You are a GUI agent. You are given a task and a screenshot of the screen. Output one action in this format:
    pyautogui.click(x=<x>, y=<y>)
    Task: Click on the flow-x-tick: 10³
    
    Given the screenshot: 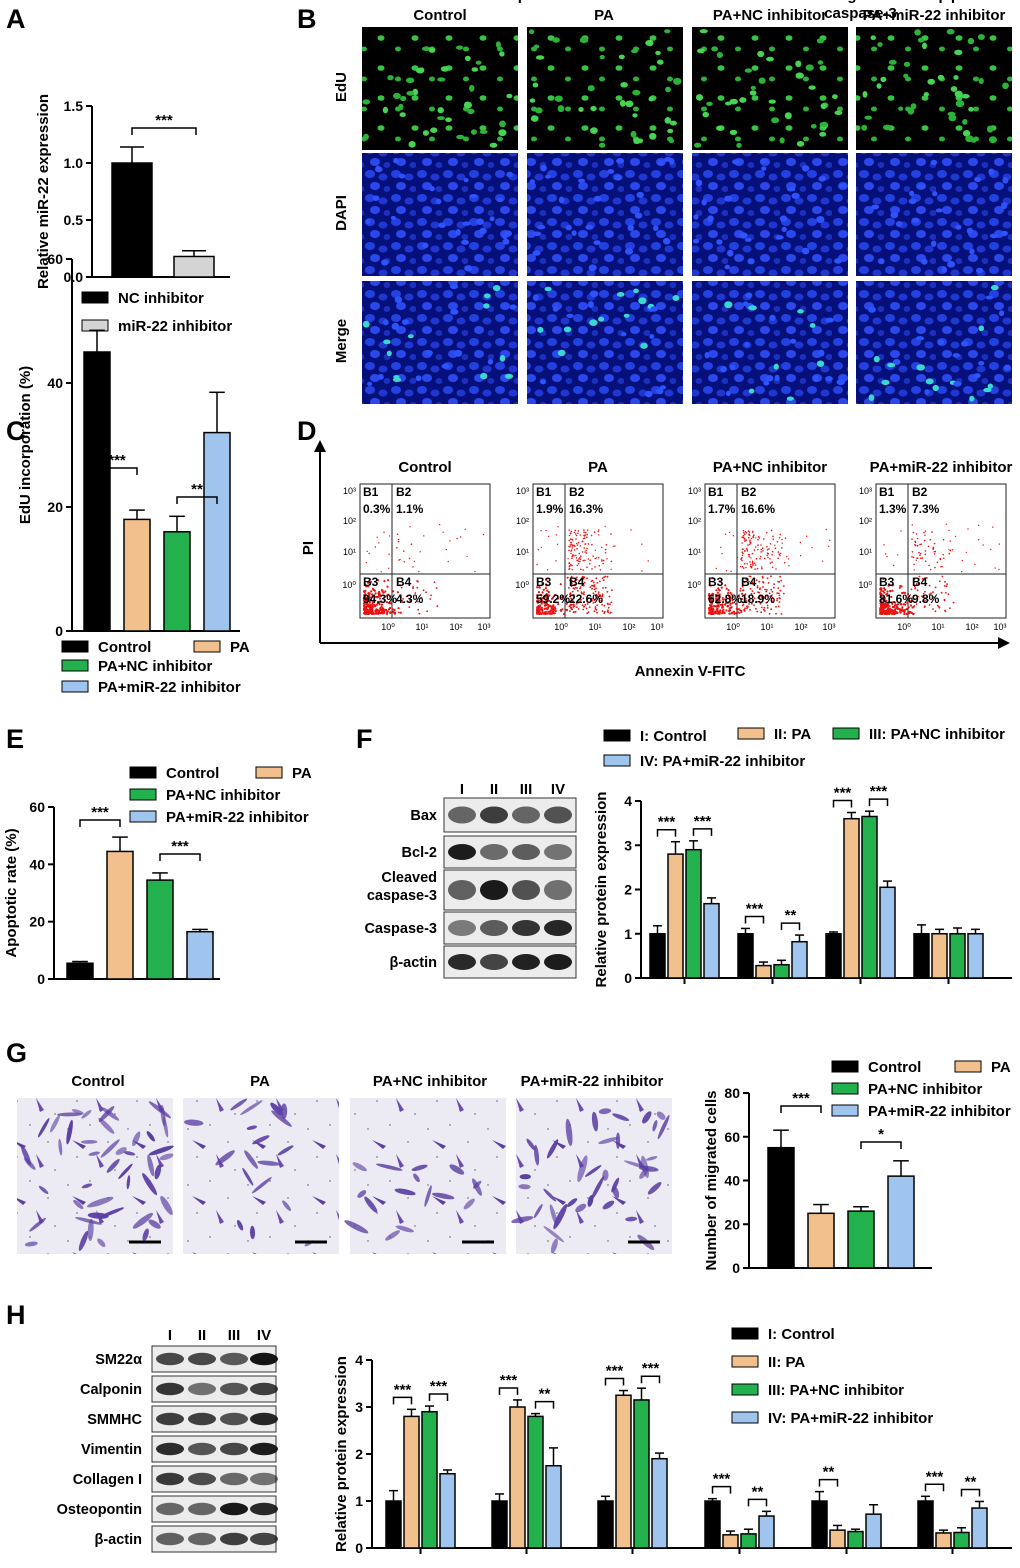 What is the action you would take?
    pyautogui.click(x=999, y=627)
    